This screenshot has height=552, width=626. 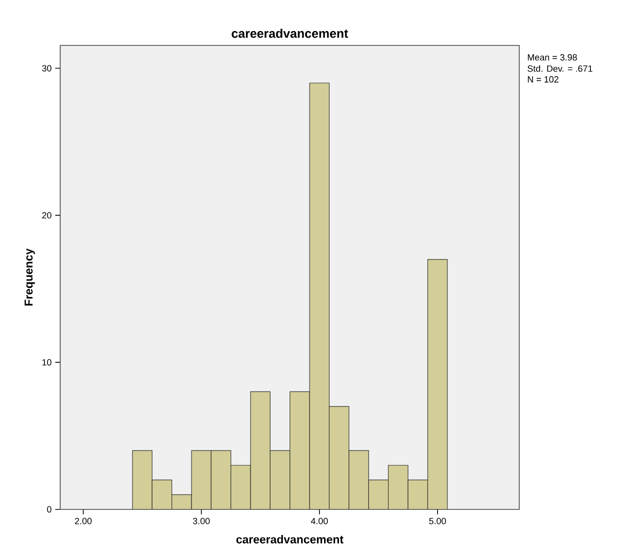 I want to click on x-tick-label: 2.00, so click(x=83, y=521).